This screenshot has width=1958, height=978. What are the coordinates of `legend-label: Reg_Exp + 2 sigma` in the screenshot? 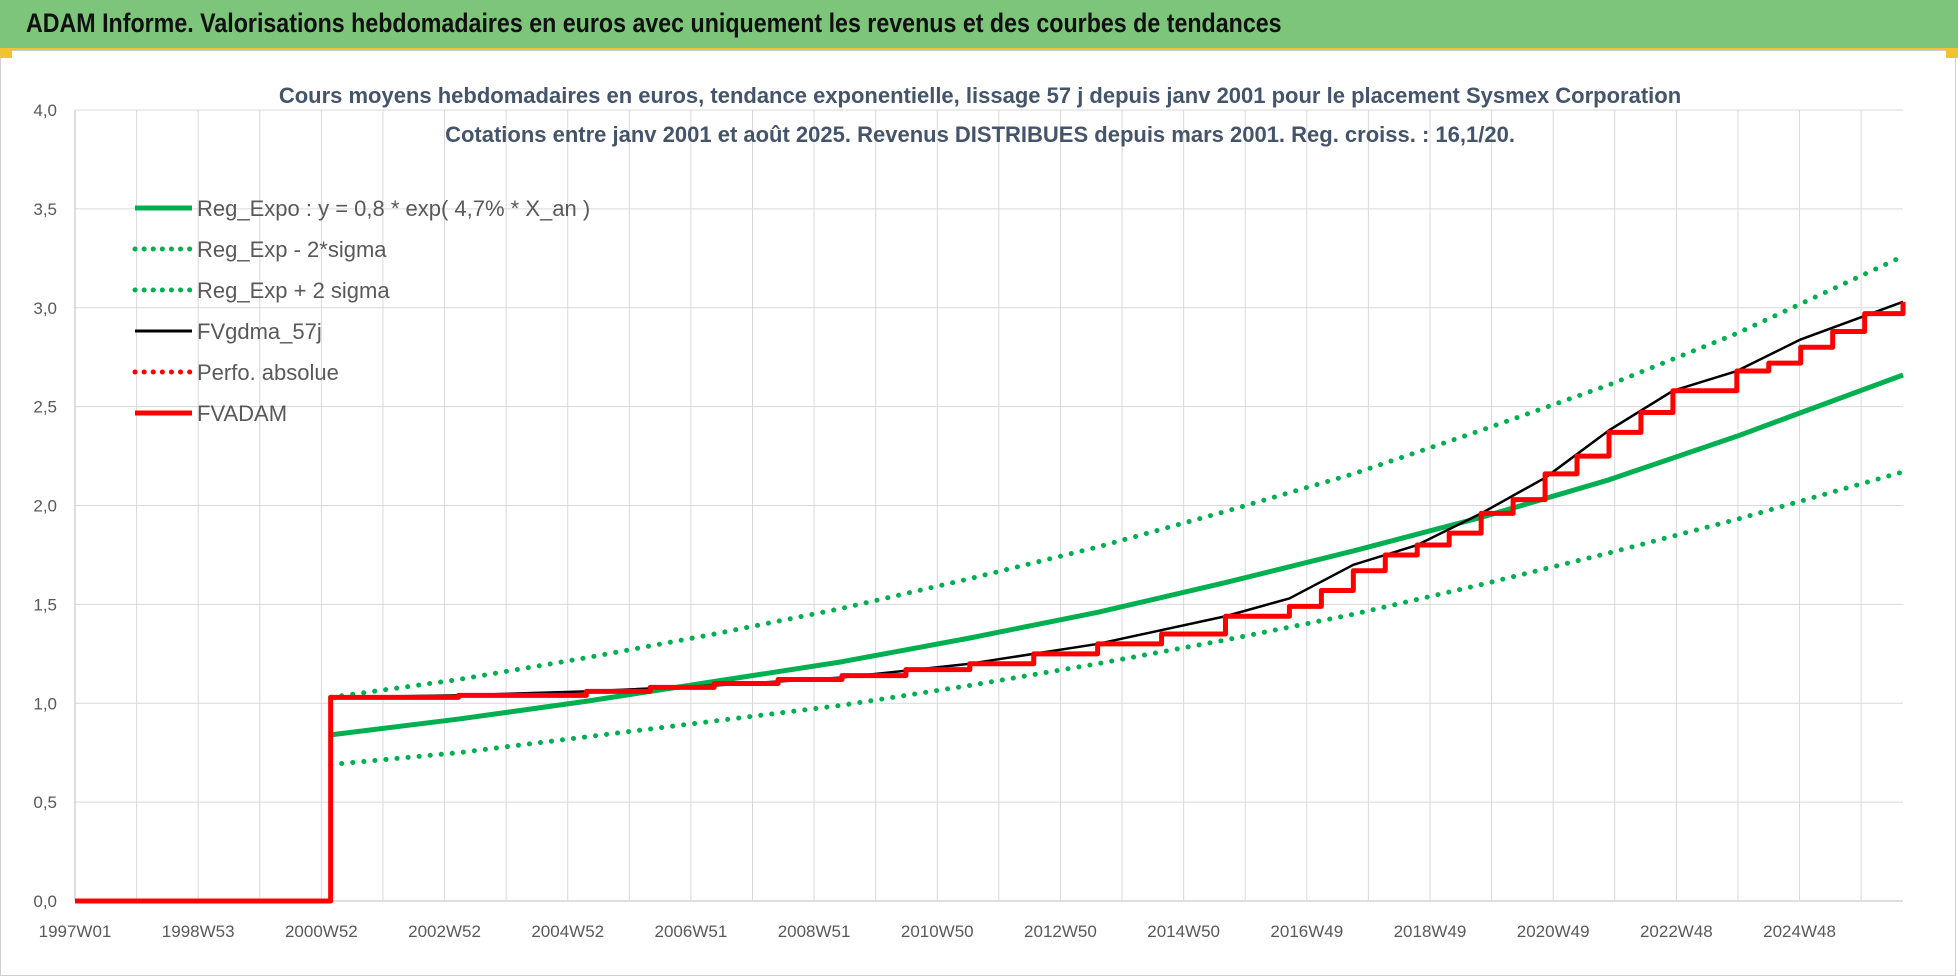 It's located at (293, 290).